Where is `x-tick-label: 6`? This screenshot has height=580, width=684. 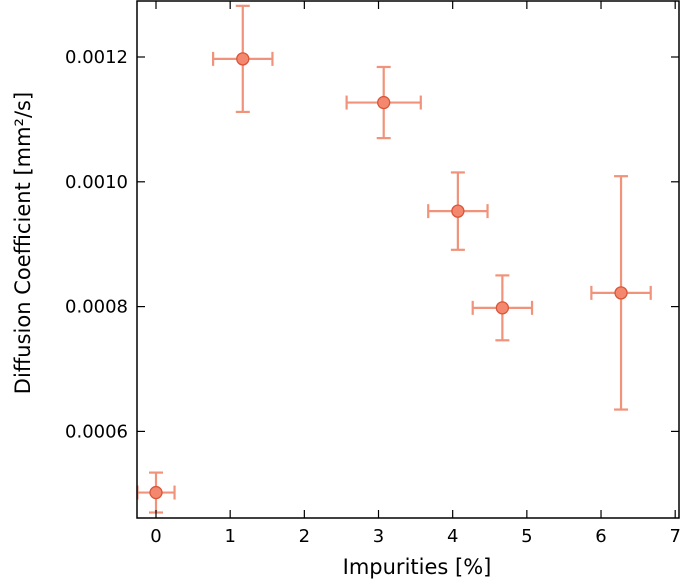 x-tick-label: 6 is located at coordinates (600, 536).